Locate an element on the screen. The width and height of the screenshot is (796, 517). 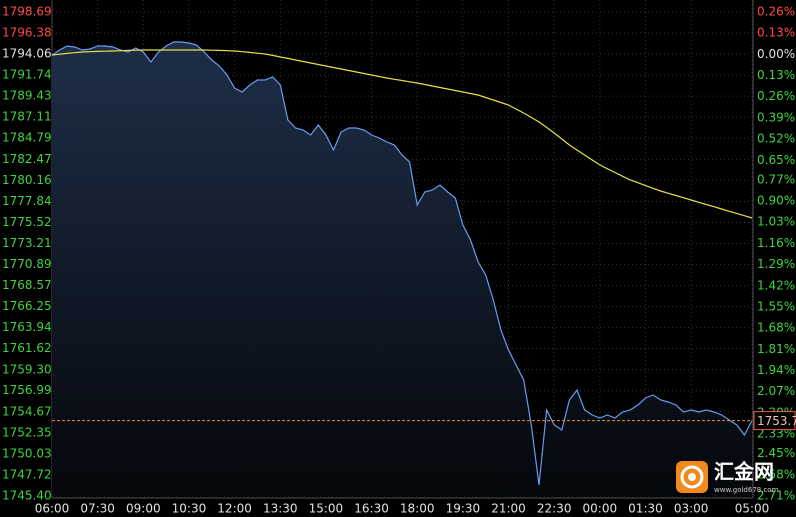
y-tick-label: 1761.62 is located at coordinates (27, 348).